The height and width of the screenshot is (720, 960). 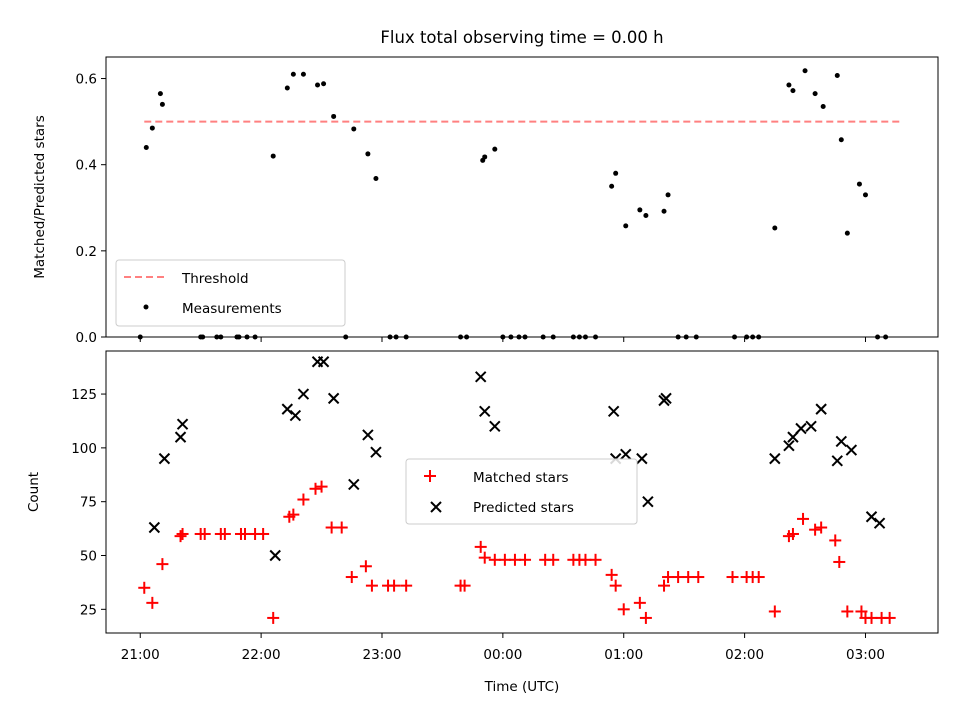 I want to click on ratio-legend: Threshold Measurements, so click(x=230, y=293).